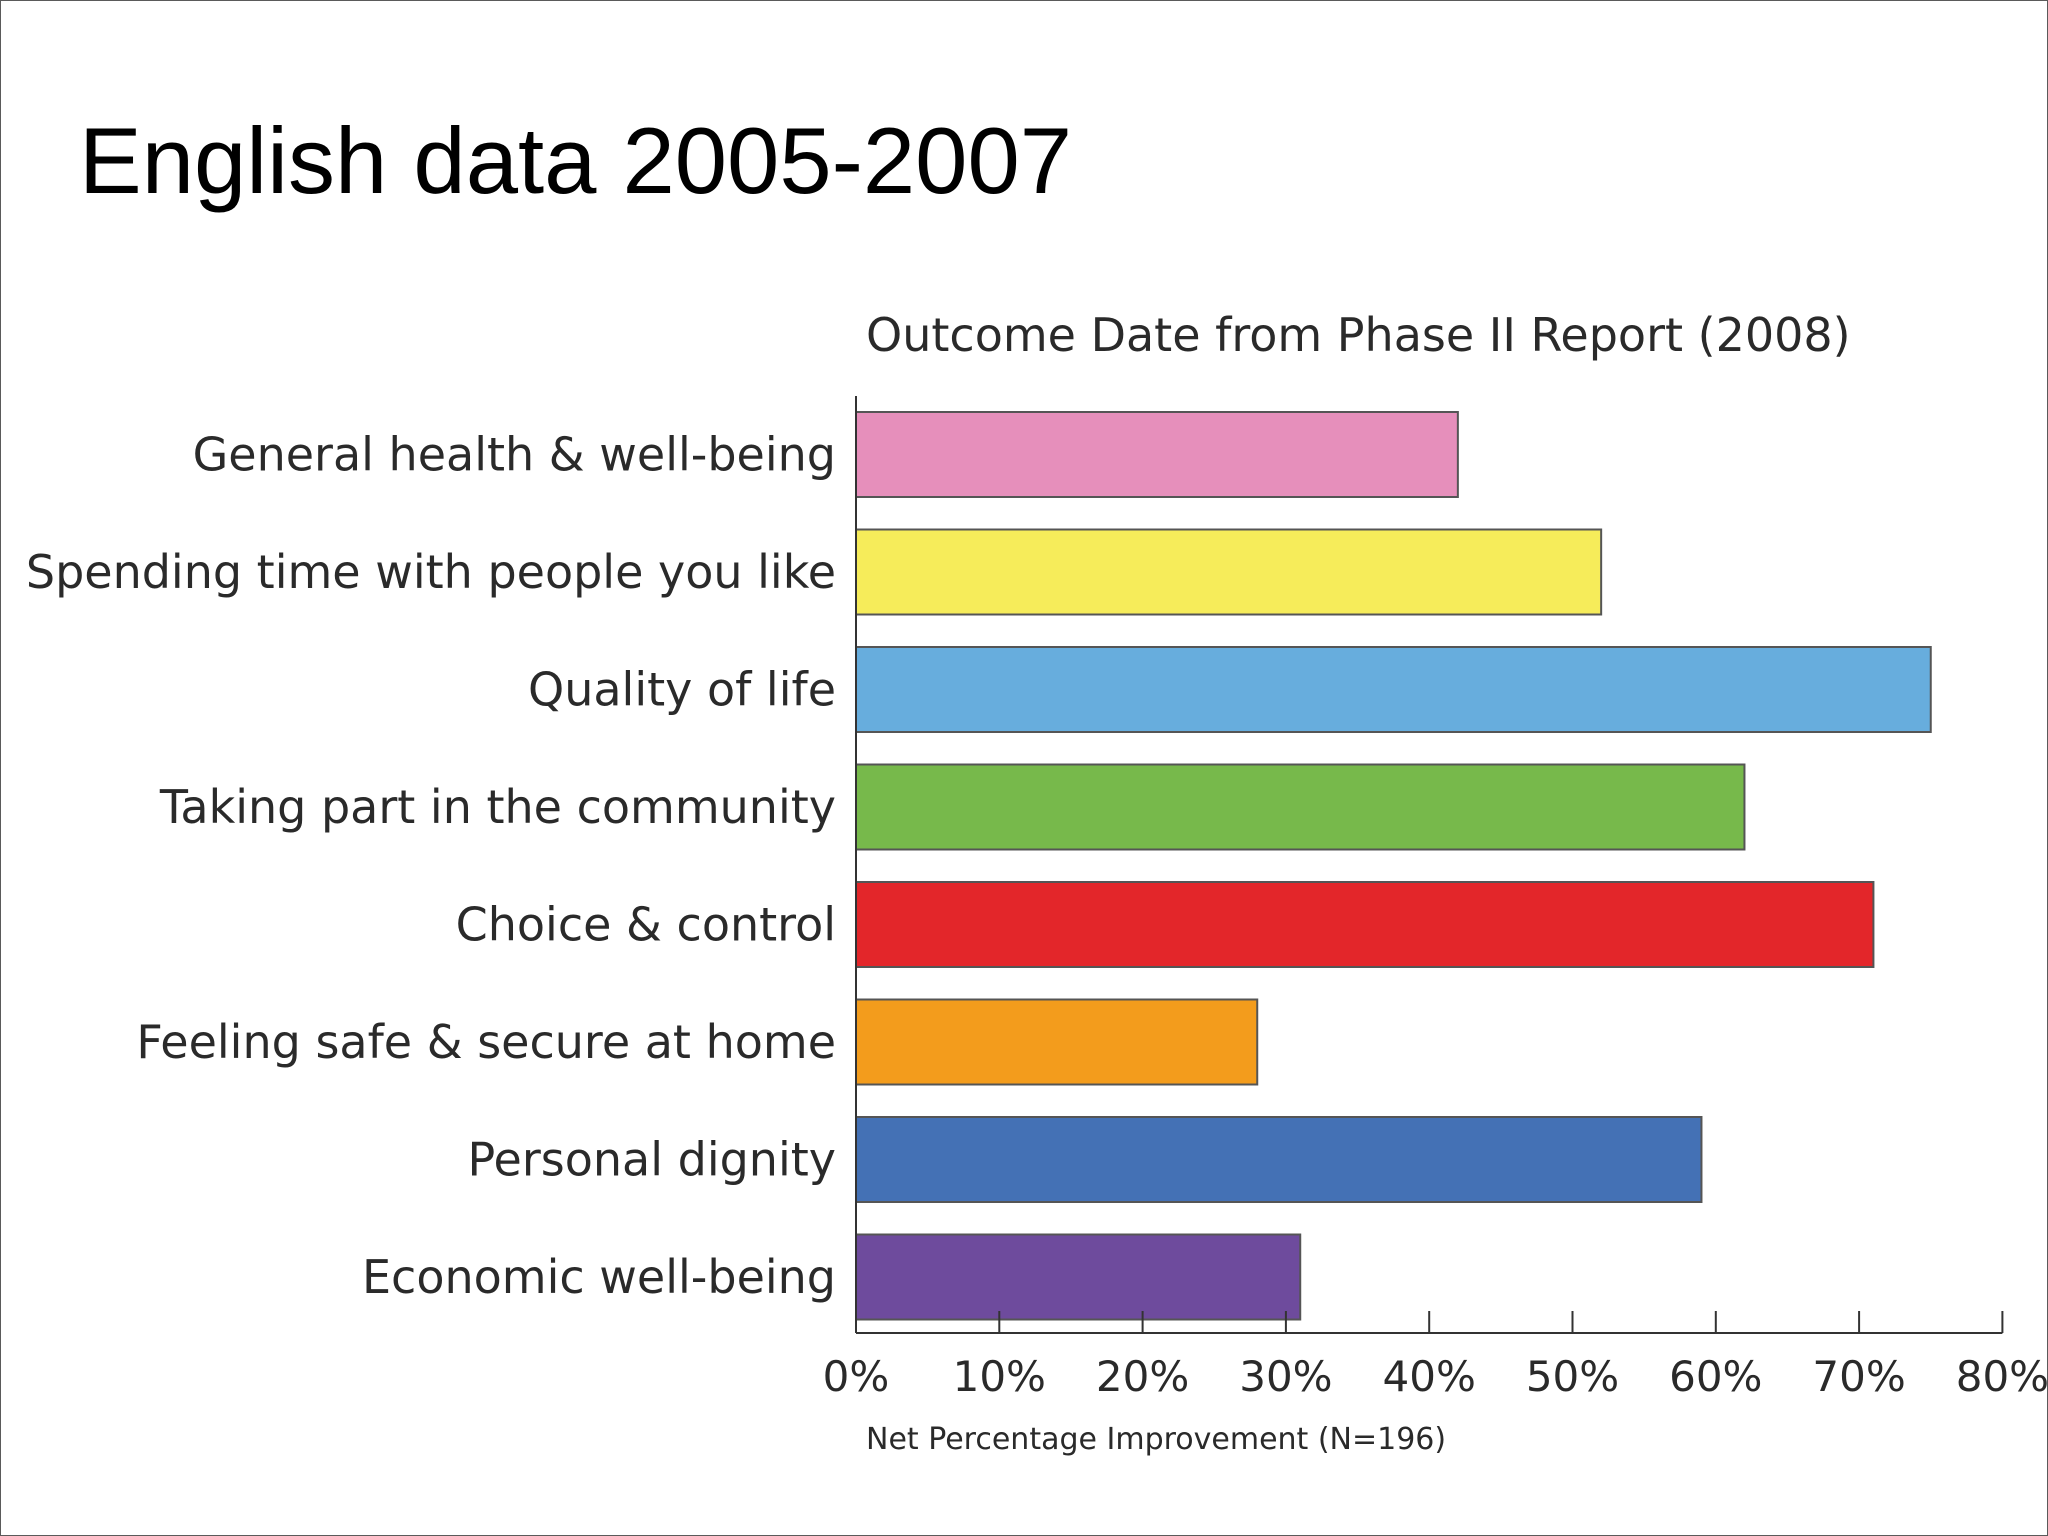 This screenshot has height=1536, width=2048. Describe the element at coordinates (431, 572) in the screenshot. I see `category-label: Spending time with people you like` at that location.